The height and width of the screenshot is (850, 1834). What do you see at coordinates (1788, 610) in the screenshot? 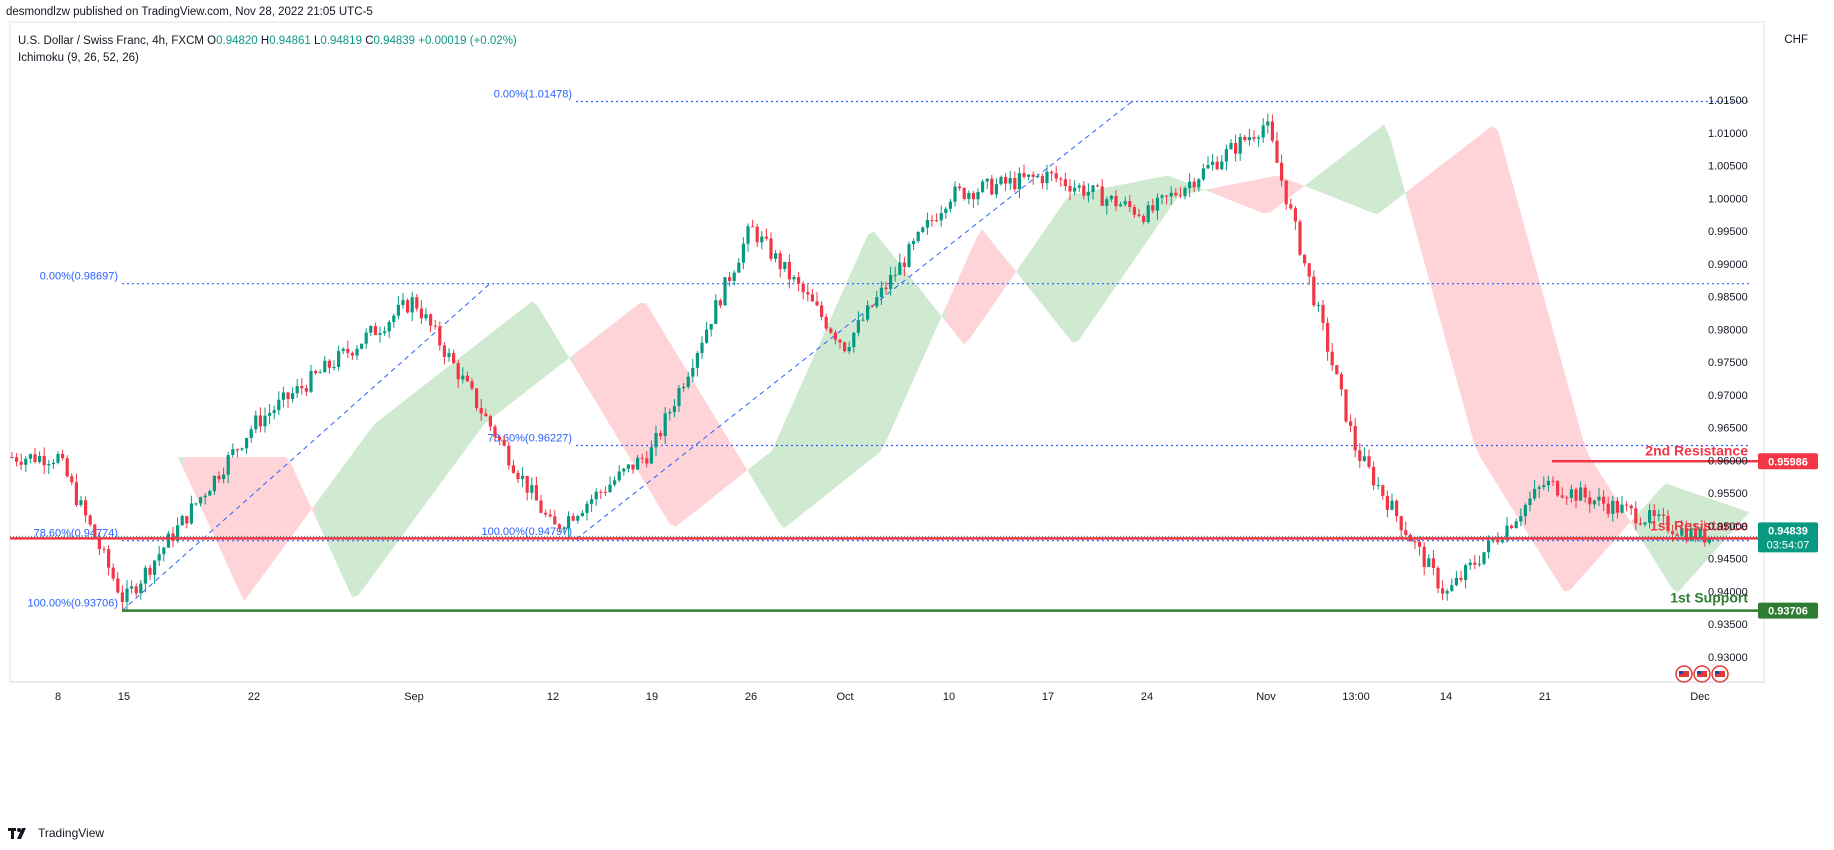
I see `first-support-price-tag: 0.93706` at bounding box center [1788, 610].